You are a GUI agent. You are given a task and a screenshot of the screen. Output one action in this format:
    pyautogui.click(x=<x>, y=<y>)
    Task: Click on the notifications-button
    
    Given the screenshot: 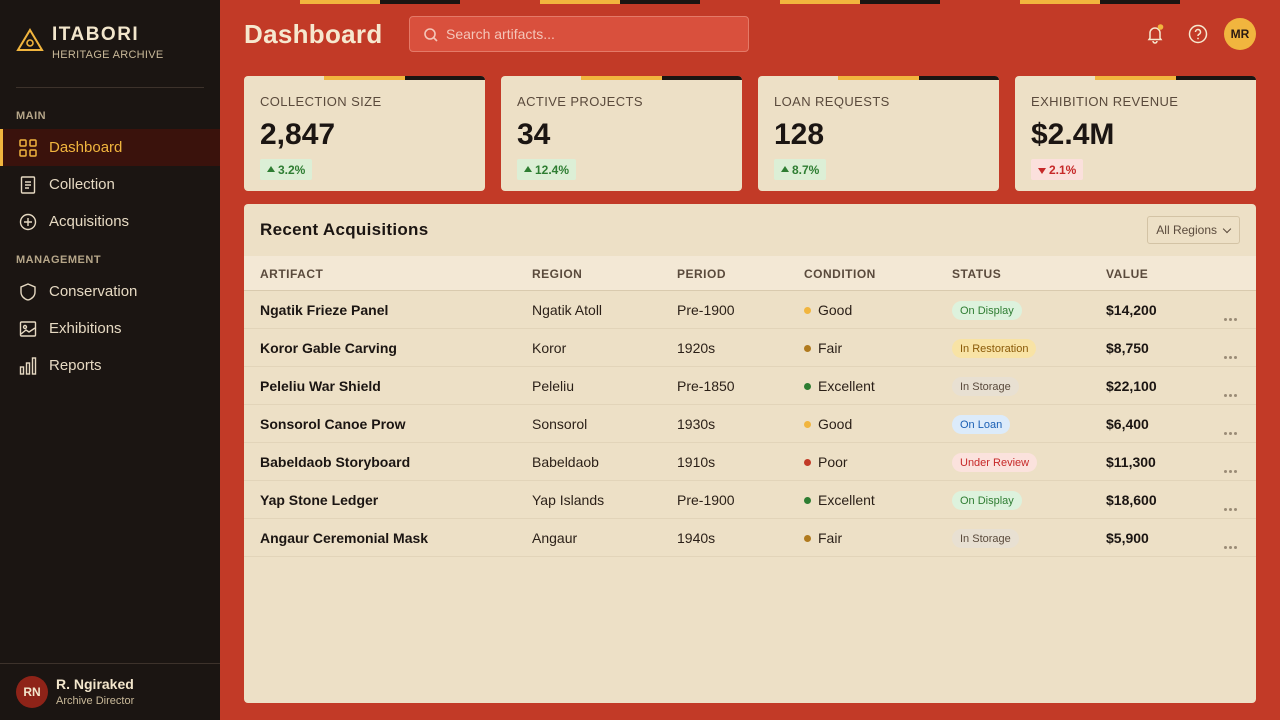 What is the action you would take?
    pyautogui.click(x=1155, y=34)
    